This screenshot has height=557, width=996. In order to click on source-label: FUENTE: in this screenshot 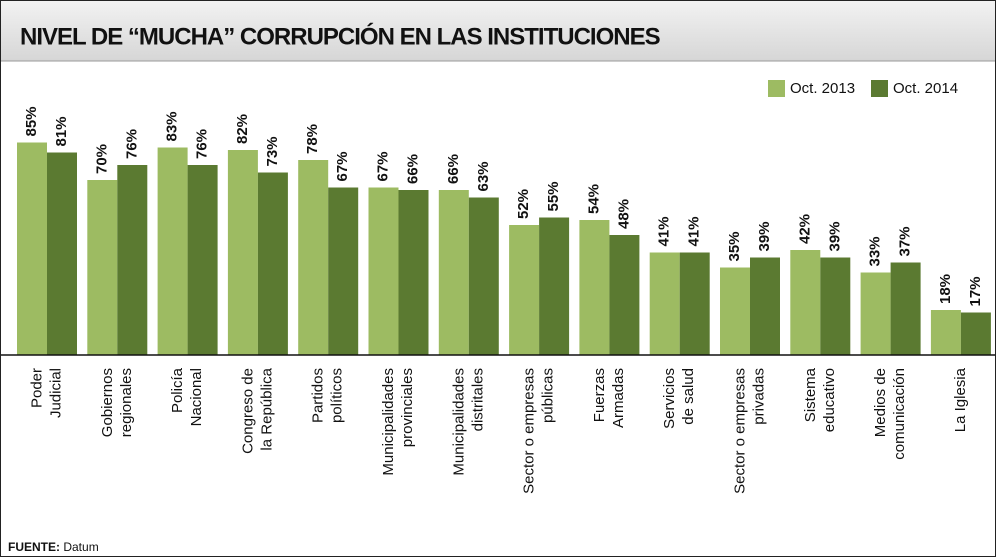, I will do `click(34, 547)`.